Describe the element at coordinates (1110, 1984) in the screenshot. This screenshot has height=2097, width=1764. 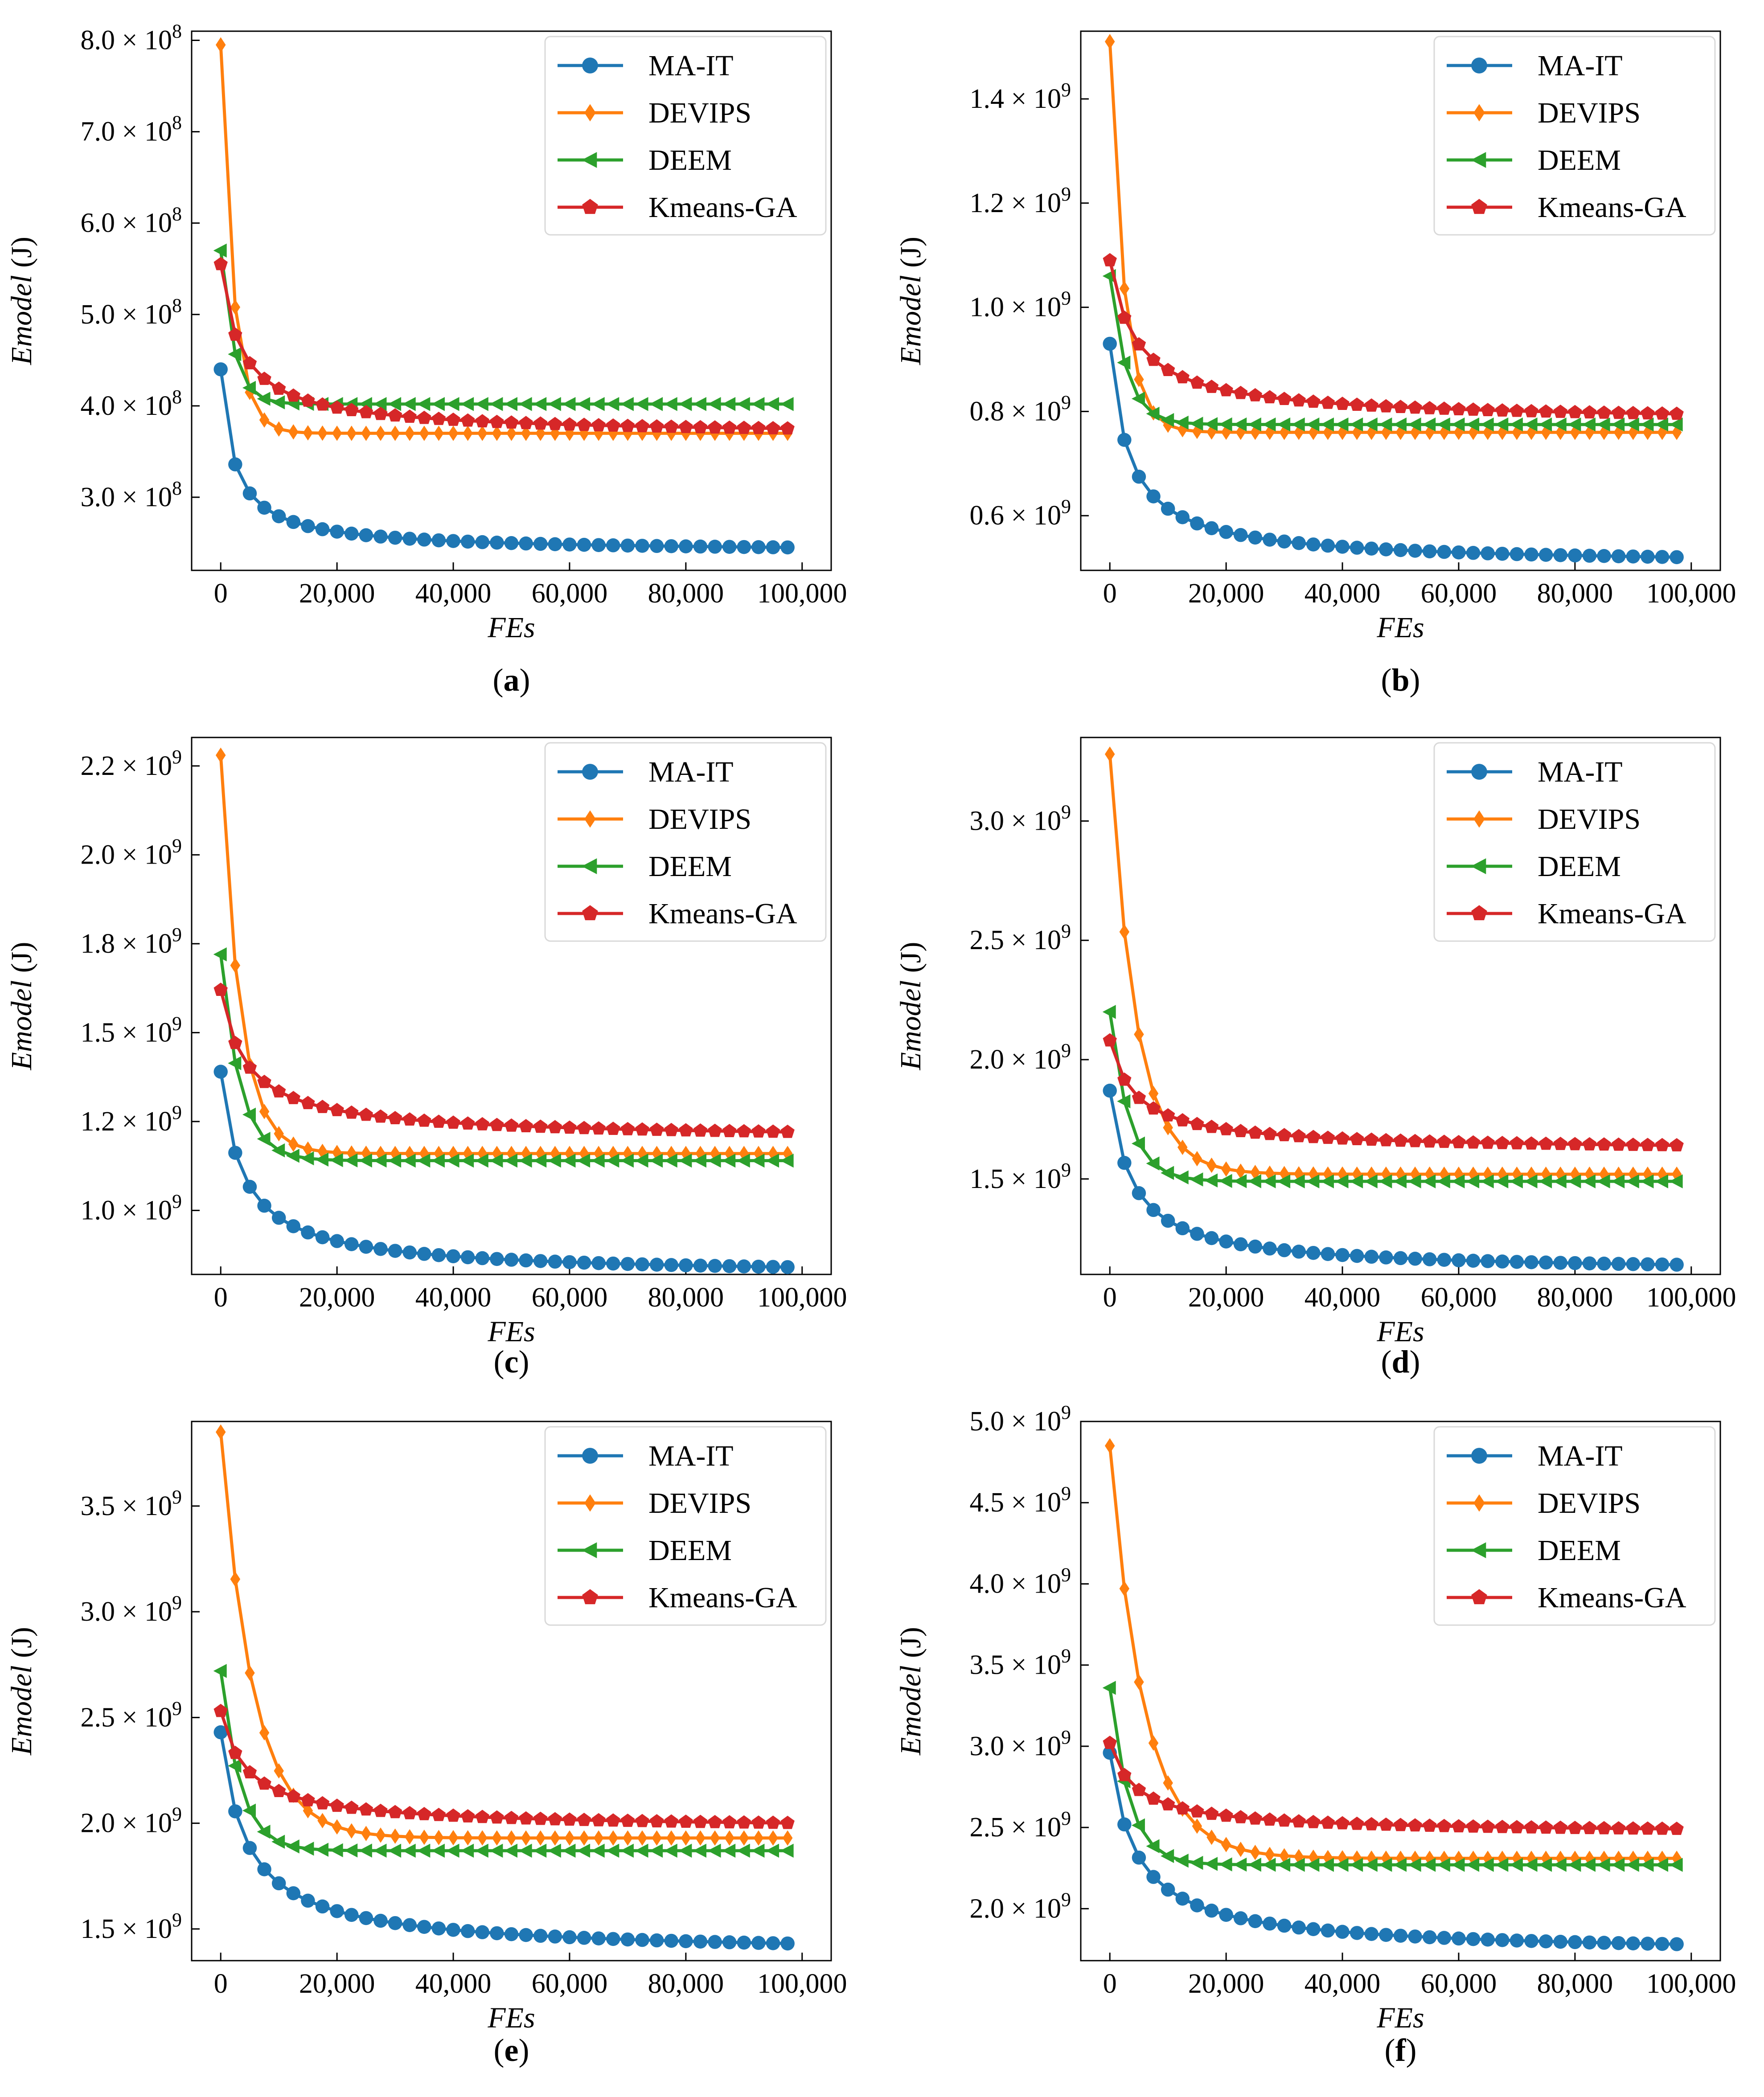
I see `x-tick-label: 0` at that location.